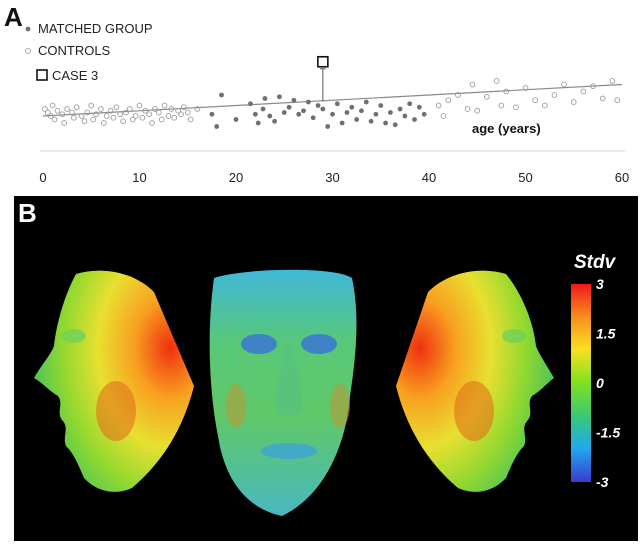 The width and height of the screenshot is (640, 546). What do you see at coordinates (42, 177) in the screenshot?
I see `x-tick-label: 0` at bounding box center [42, 177].